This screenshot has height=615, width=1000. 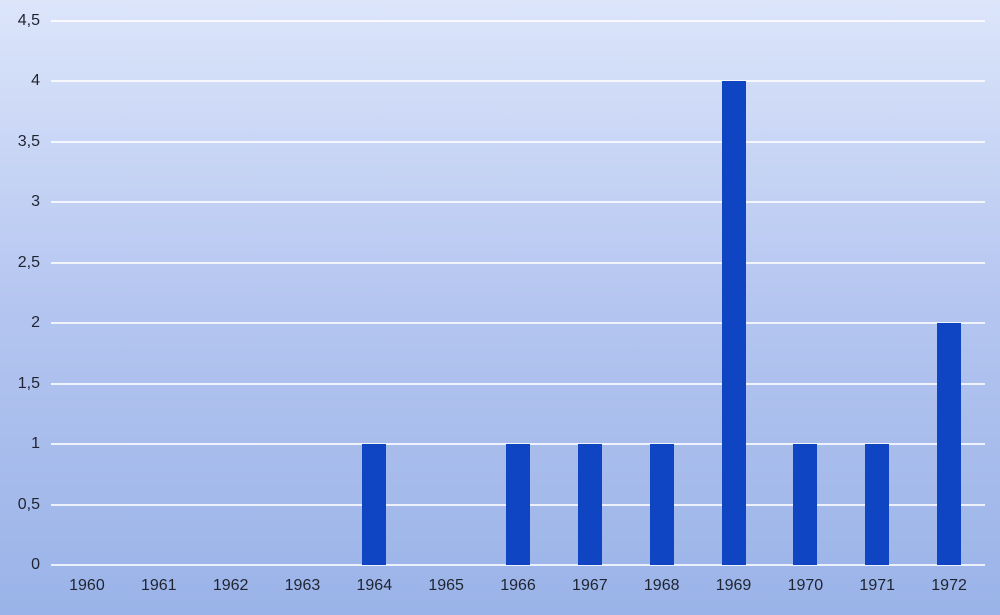 What do you see at coordinates (877, 585) in the screenshot?
I see `x-tick-label: 1971` at bounding box center [877, 585].